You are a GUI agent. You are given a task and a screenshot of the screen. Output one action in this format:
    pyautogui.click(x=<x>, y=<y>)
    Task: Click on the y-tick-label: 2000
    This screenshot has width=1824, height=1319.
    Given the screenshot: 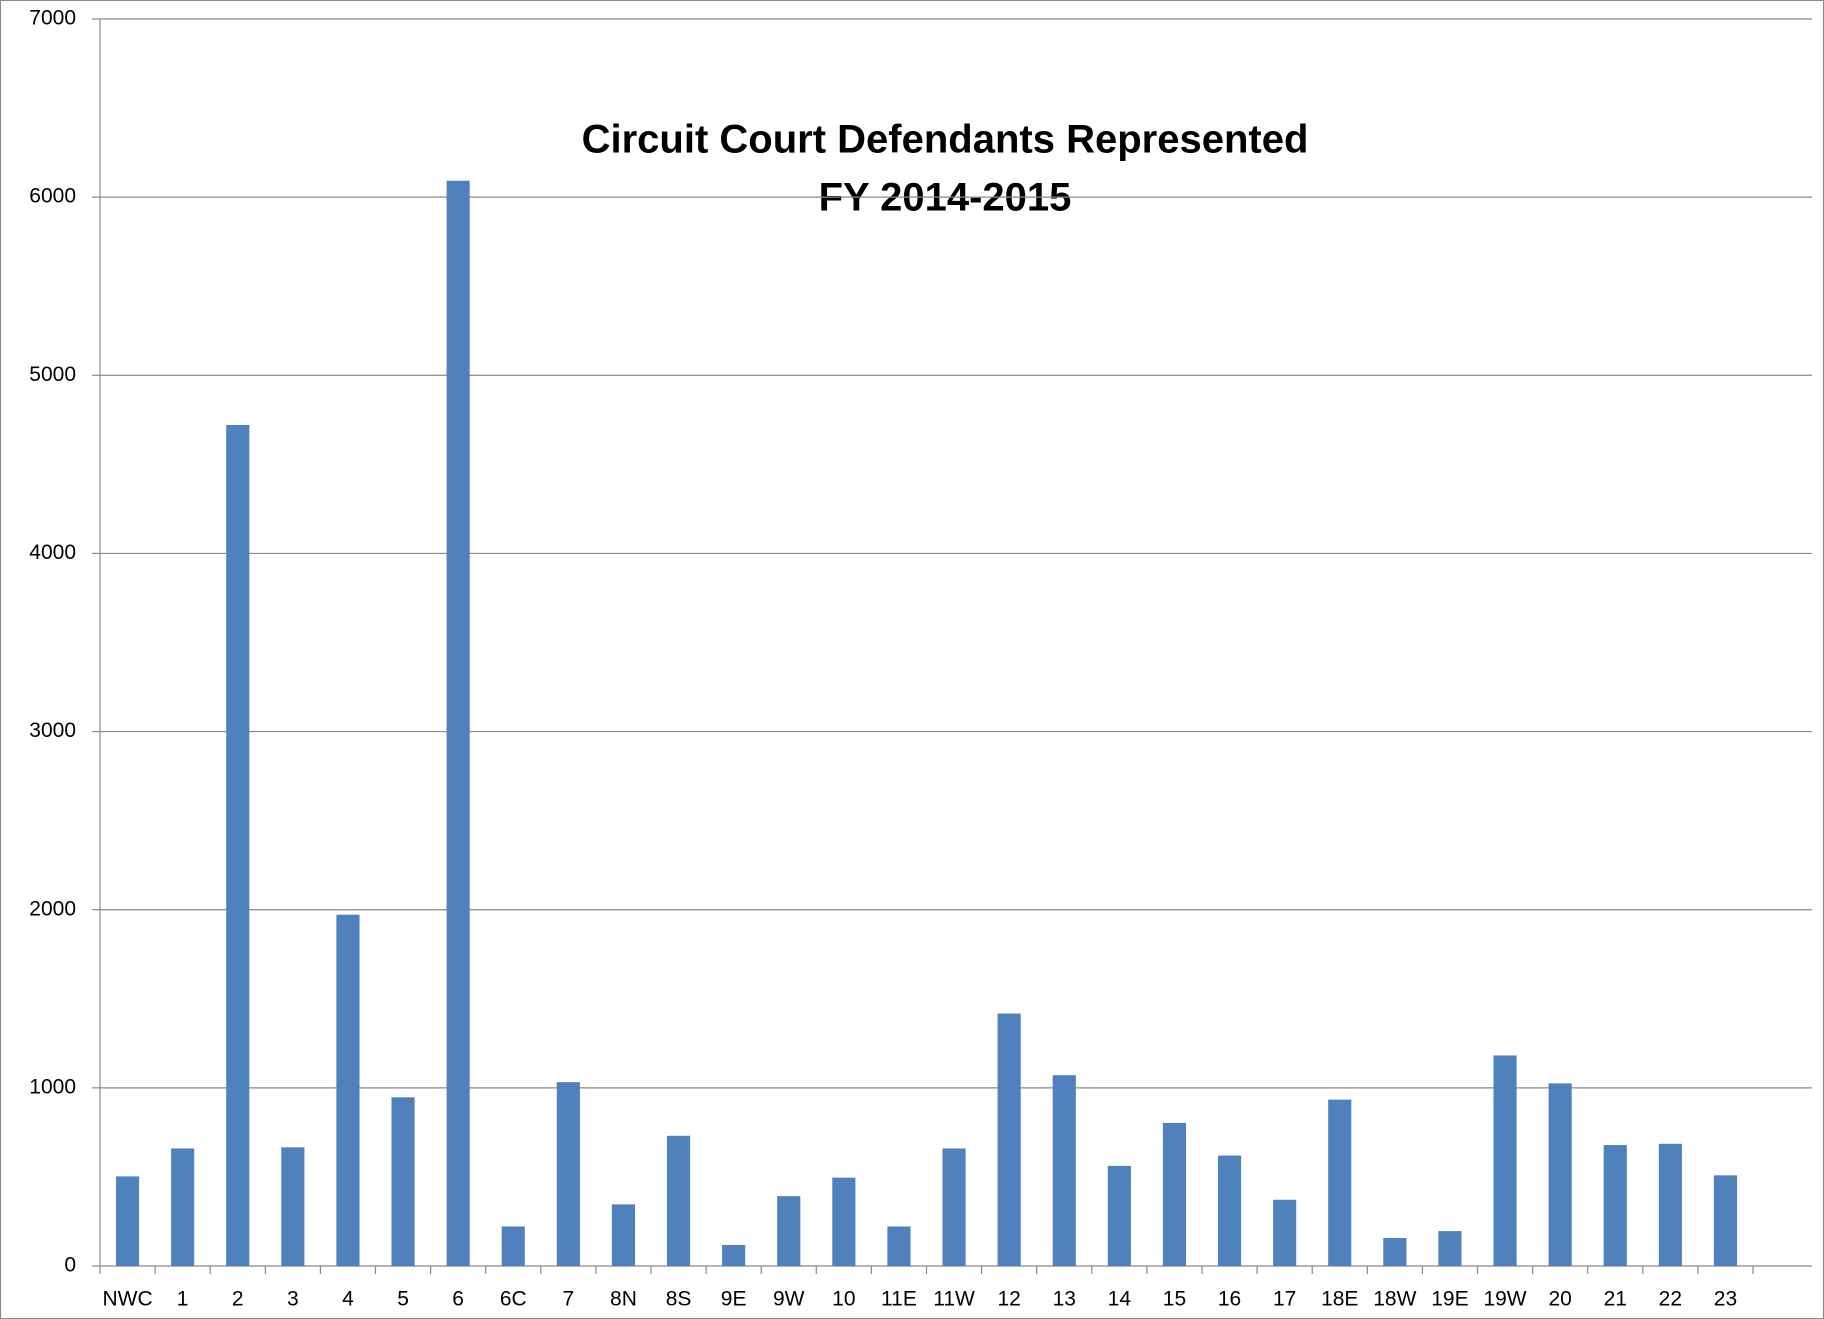 What is the action you would take?
    pyautogui.click(x=52, y=908)
    